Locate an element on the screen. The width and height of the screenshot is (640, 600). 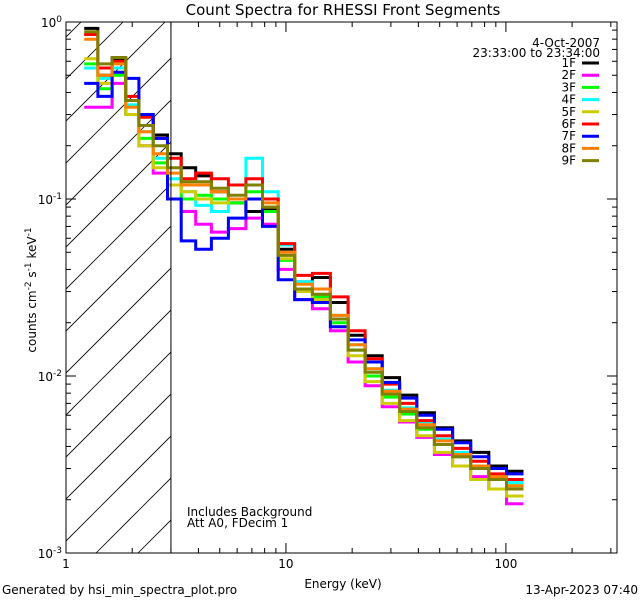
date-label: 4-Oct-2007 is located at coordinates (566, 43).